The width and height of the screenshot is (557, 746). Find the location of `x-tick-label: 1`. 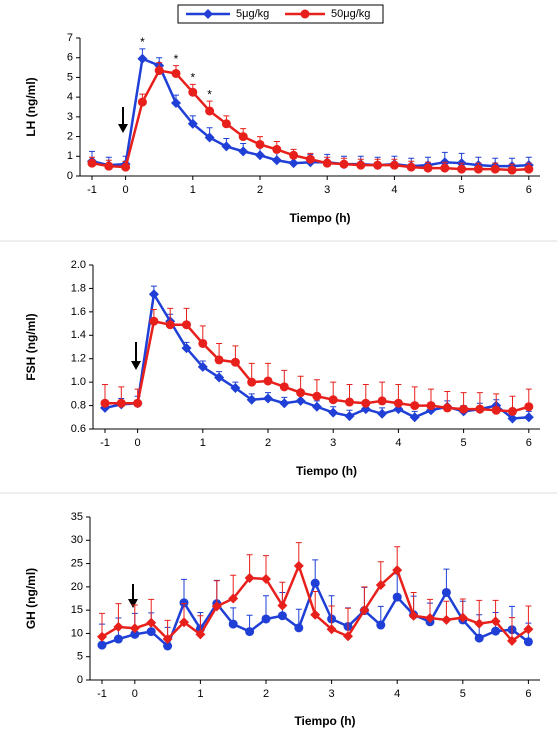

x-tick-label: 1 is located at coordinates (193, 190).